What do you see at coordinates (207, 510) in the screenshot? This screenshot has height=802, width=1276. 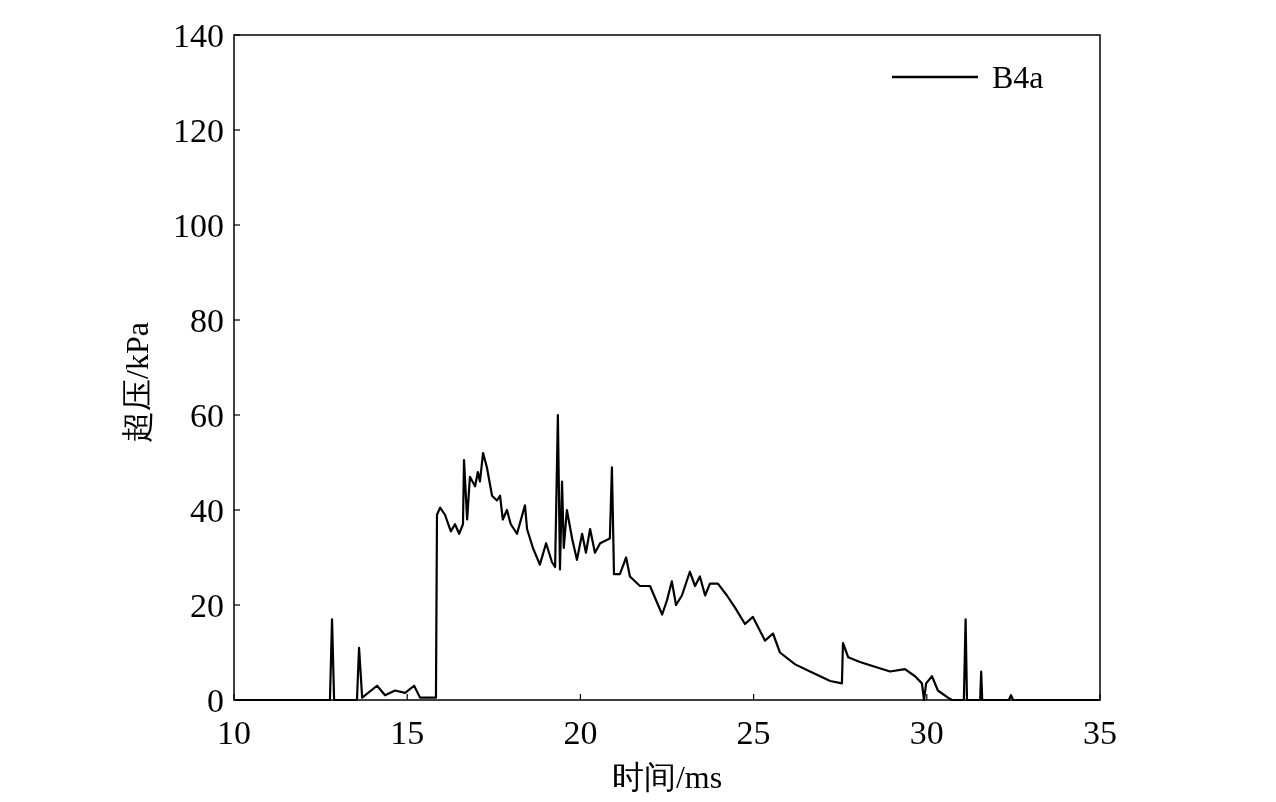 I see `y-tick-label: 40` at bounding box center [207, 510].